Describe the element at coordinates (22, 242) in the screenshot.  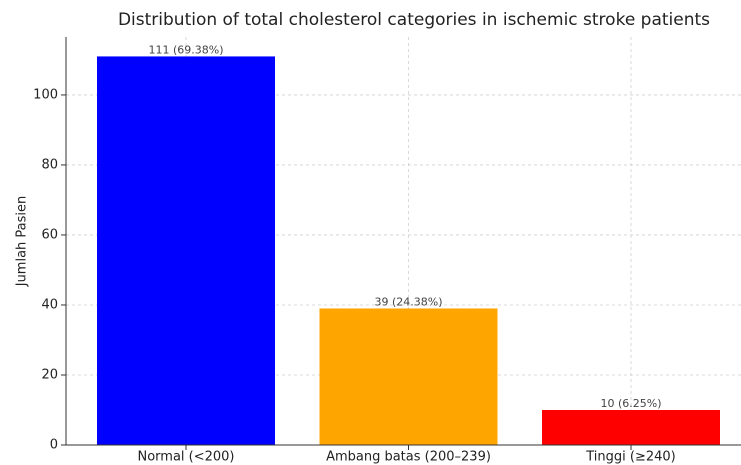
I see `y-axis-label: Jumlah Pasien` at that location.